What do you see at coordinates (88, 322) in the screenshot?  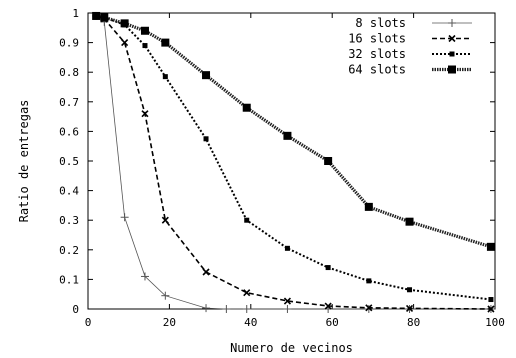 I see `x-tick-label: 0` at bounding box center [88, 322].